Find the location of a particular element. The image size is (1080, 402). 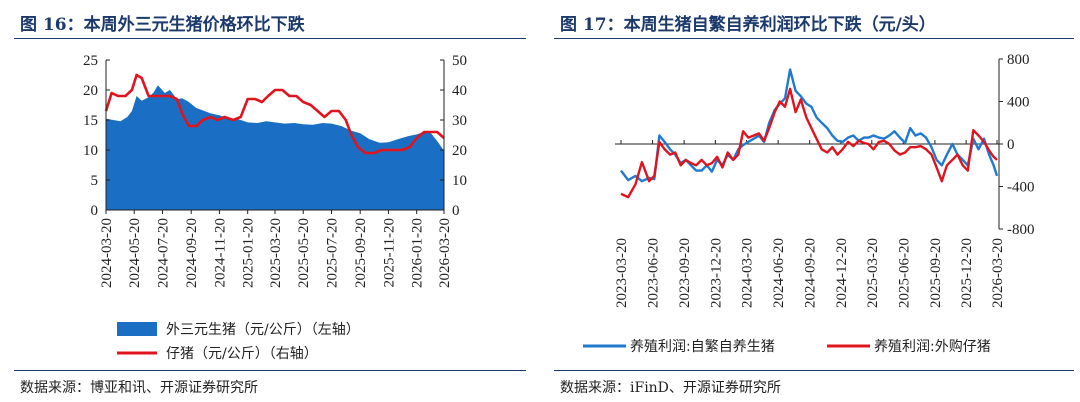

x-tick-label: 2024-06-20 is located at coordinates (779, 273).